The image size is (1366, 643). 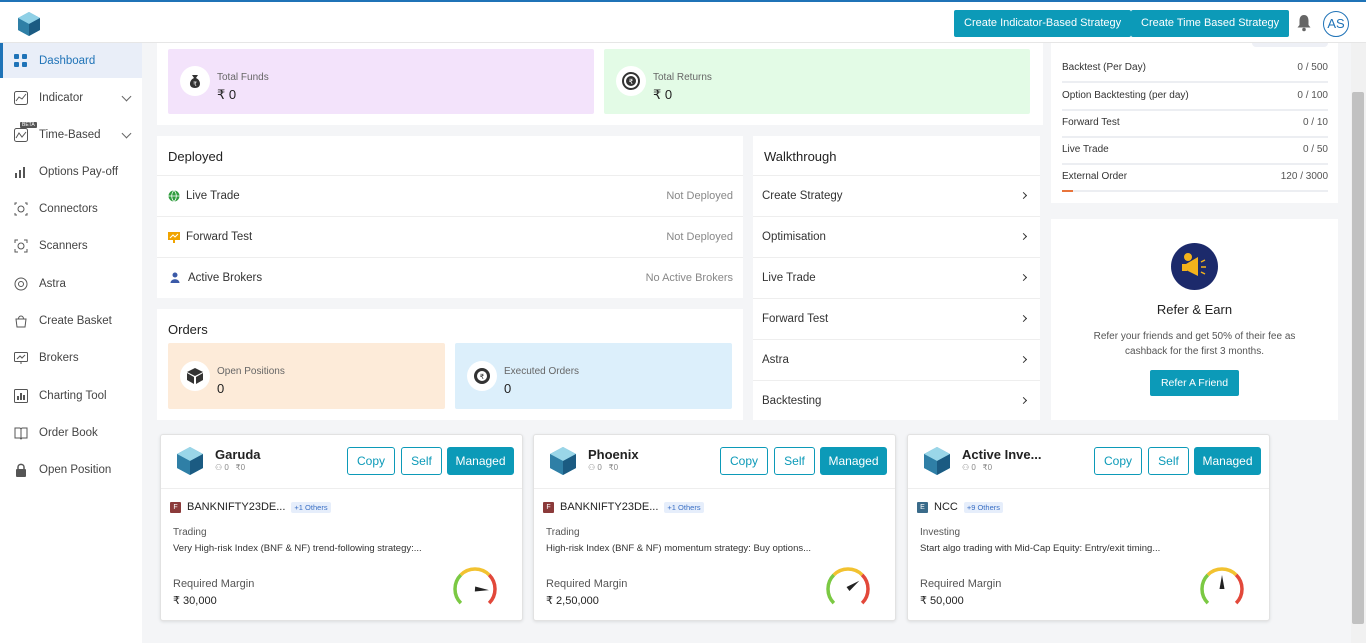 I want to click on create-time-strategy-button: Create Time Based Strategy, so click(x=1210, y=23).